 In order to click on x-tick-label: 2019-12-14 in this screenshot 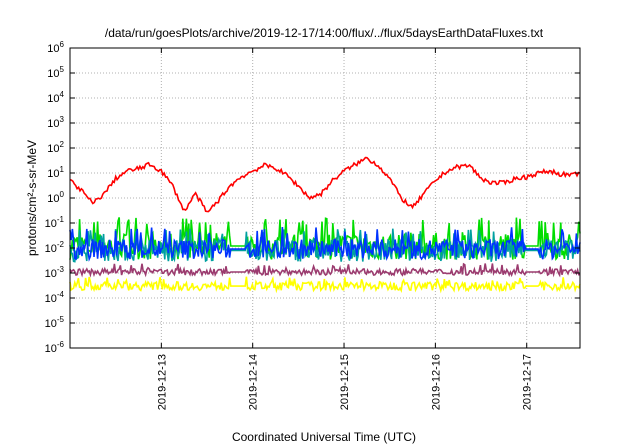, I will do `click(254, 382)`.